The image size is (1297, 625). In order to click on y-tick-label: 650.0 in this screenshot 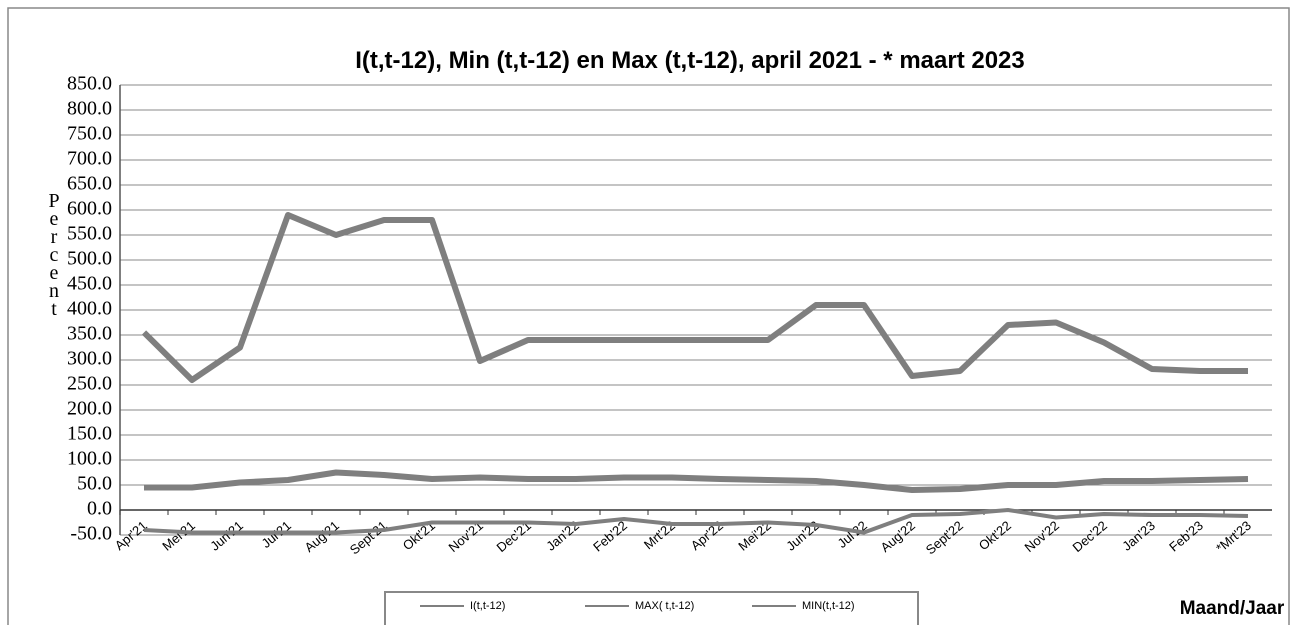, I will do `click(89, 184)`.